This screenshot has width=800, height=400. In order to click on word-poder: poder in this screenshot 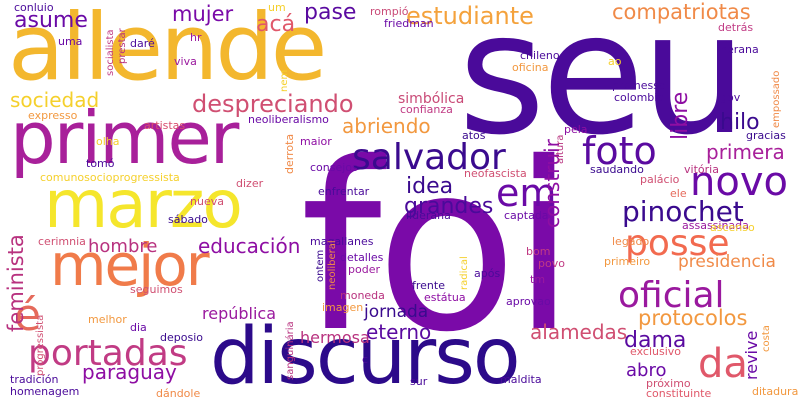, I will do `click(364, 269)`.